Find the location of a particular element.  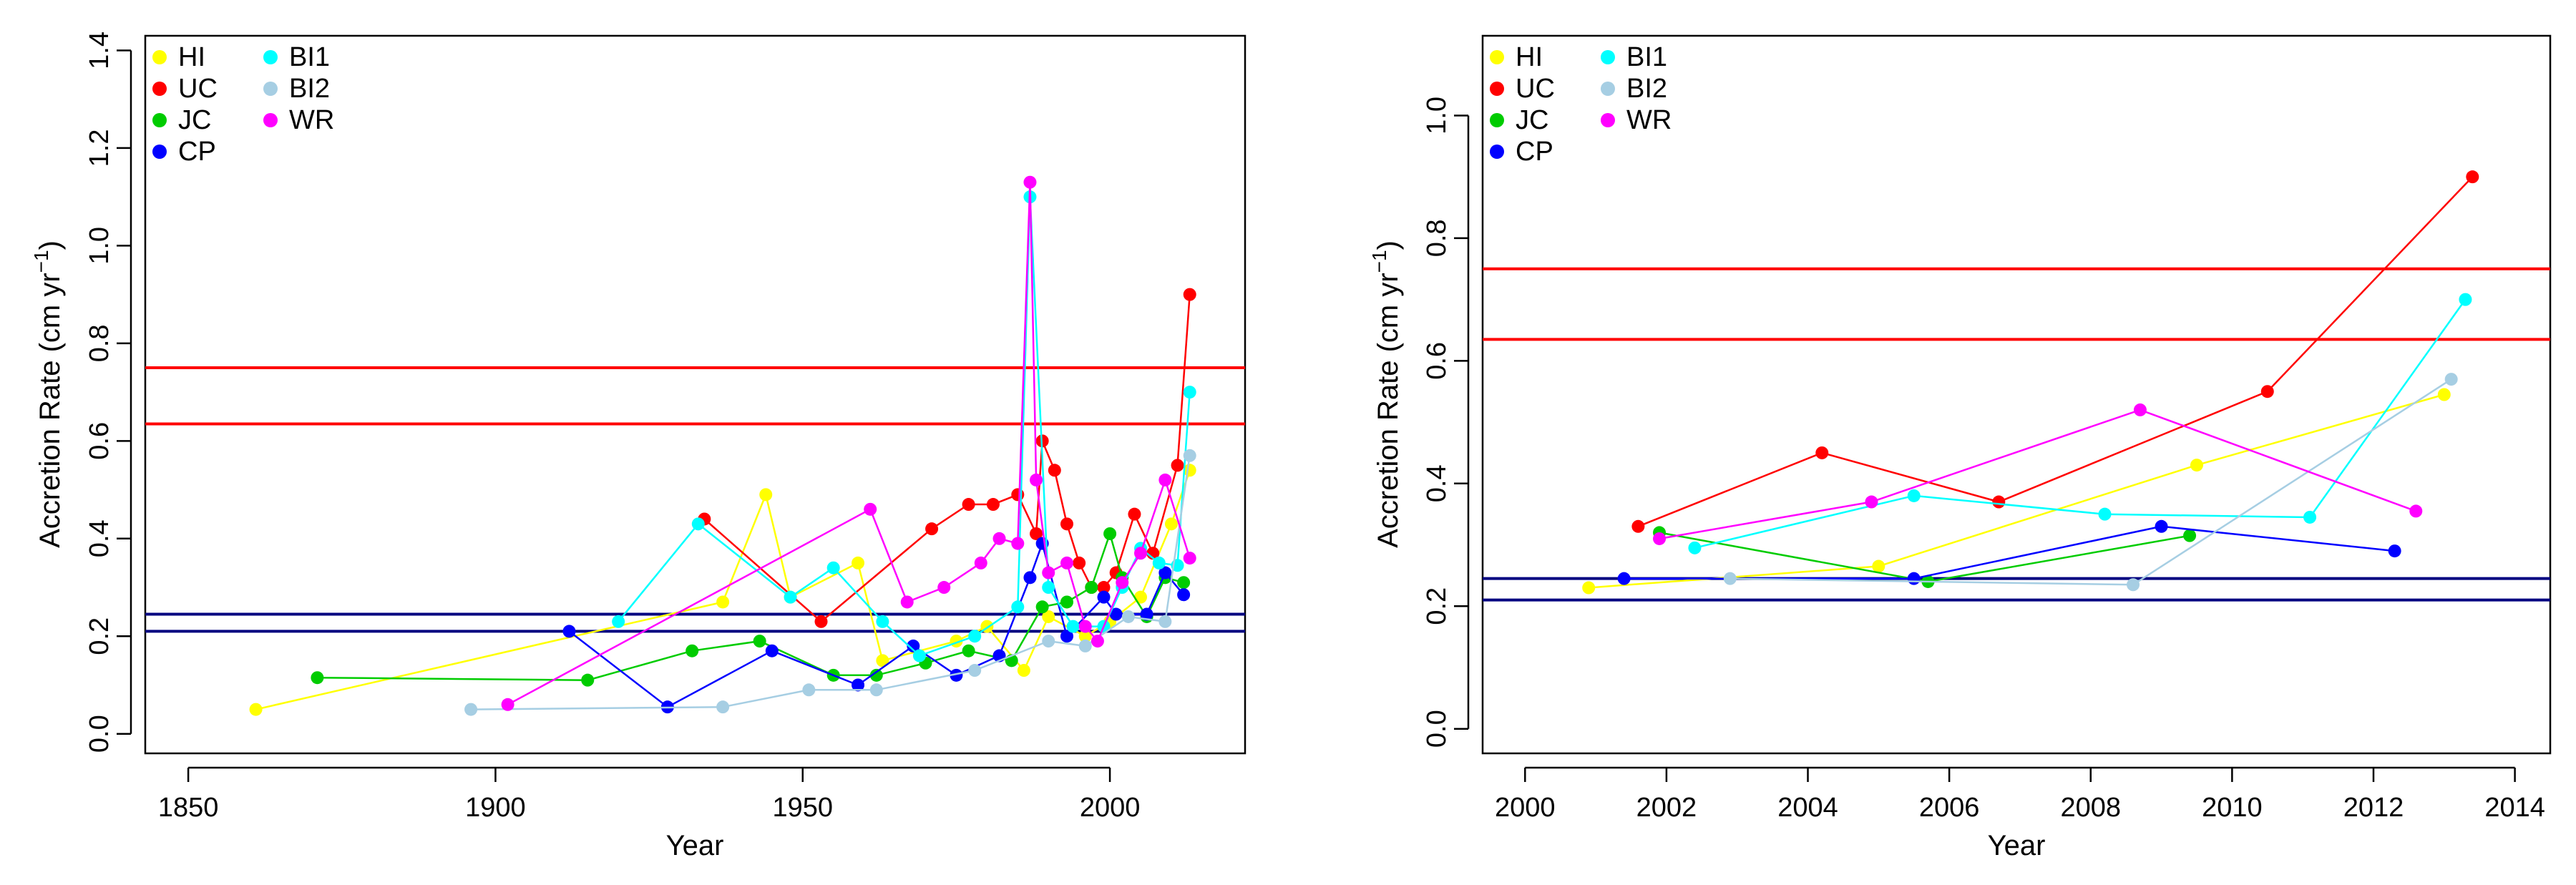

right-series-line-hi is located at coordinates (2017, 491).